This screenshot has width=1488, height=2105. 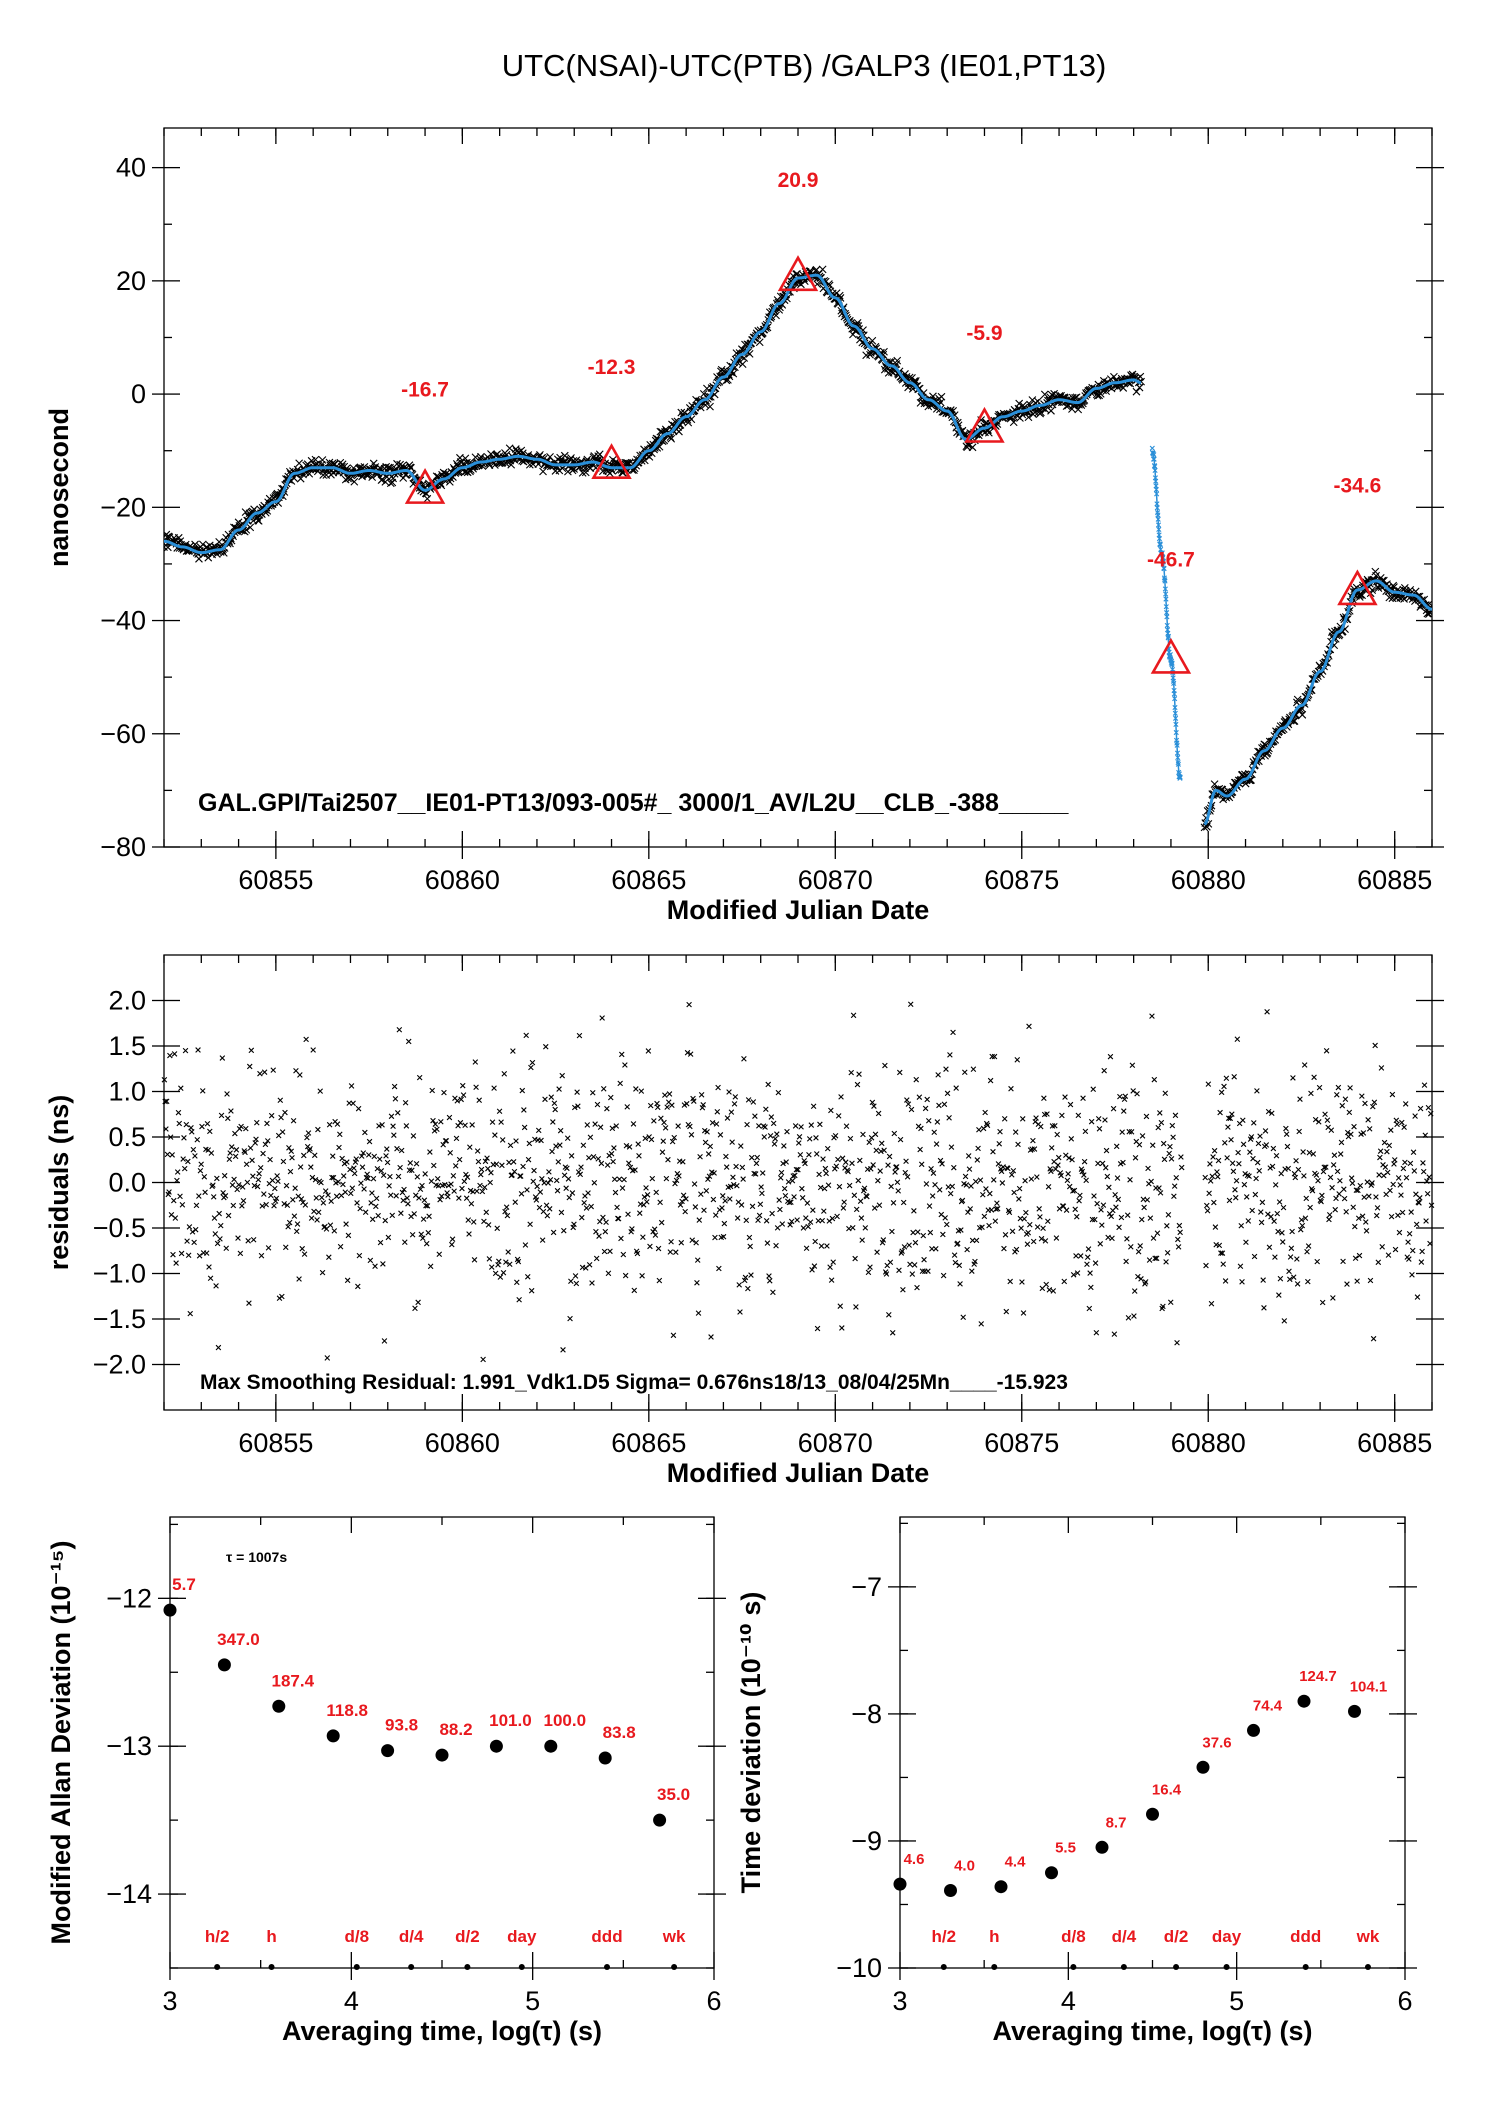 I want to click on x-tick-label: 5, so click(x=532, y=2001).